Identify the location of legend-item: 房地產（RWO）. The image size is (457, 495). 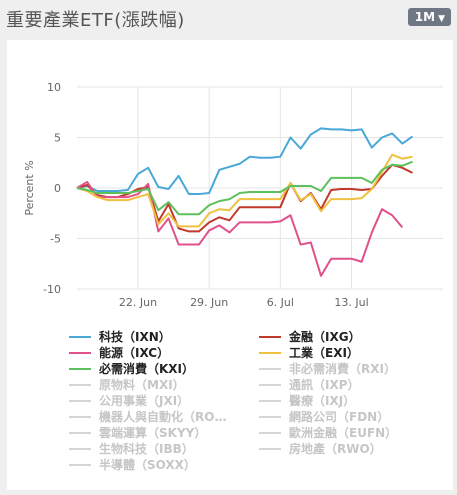
(320, 448).